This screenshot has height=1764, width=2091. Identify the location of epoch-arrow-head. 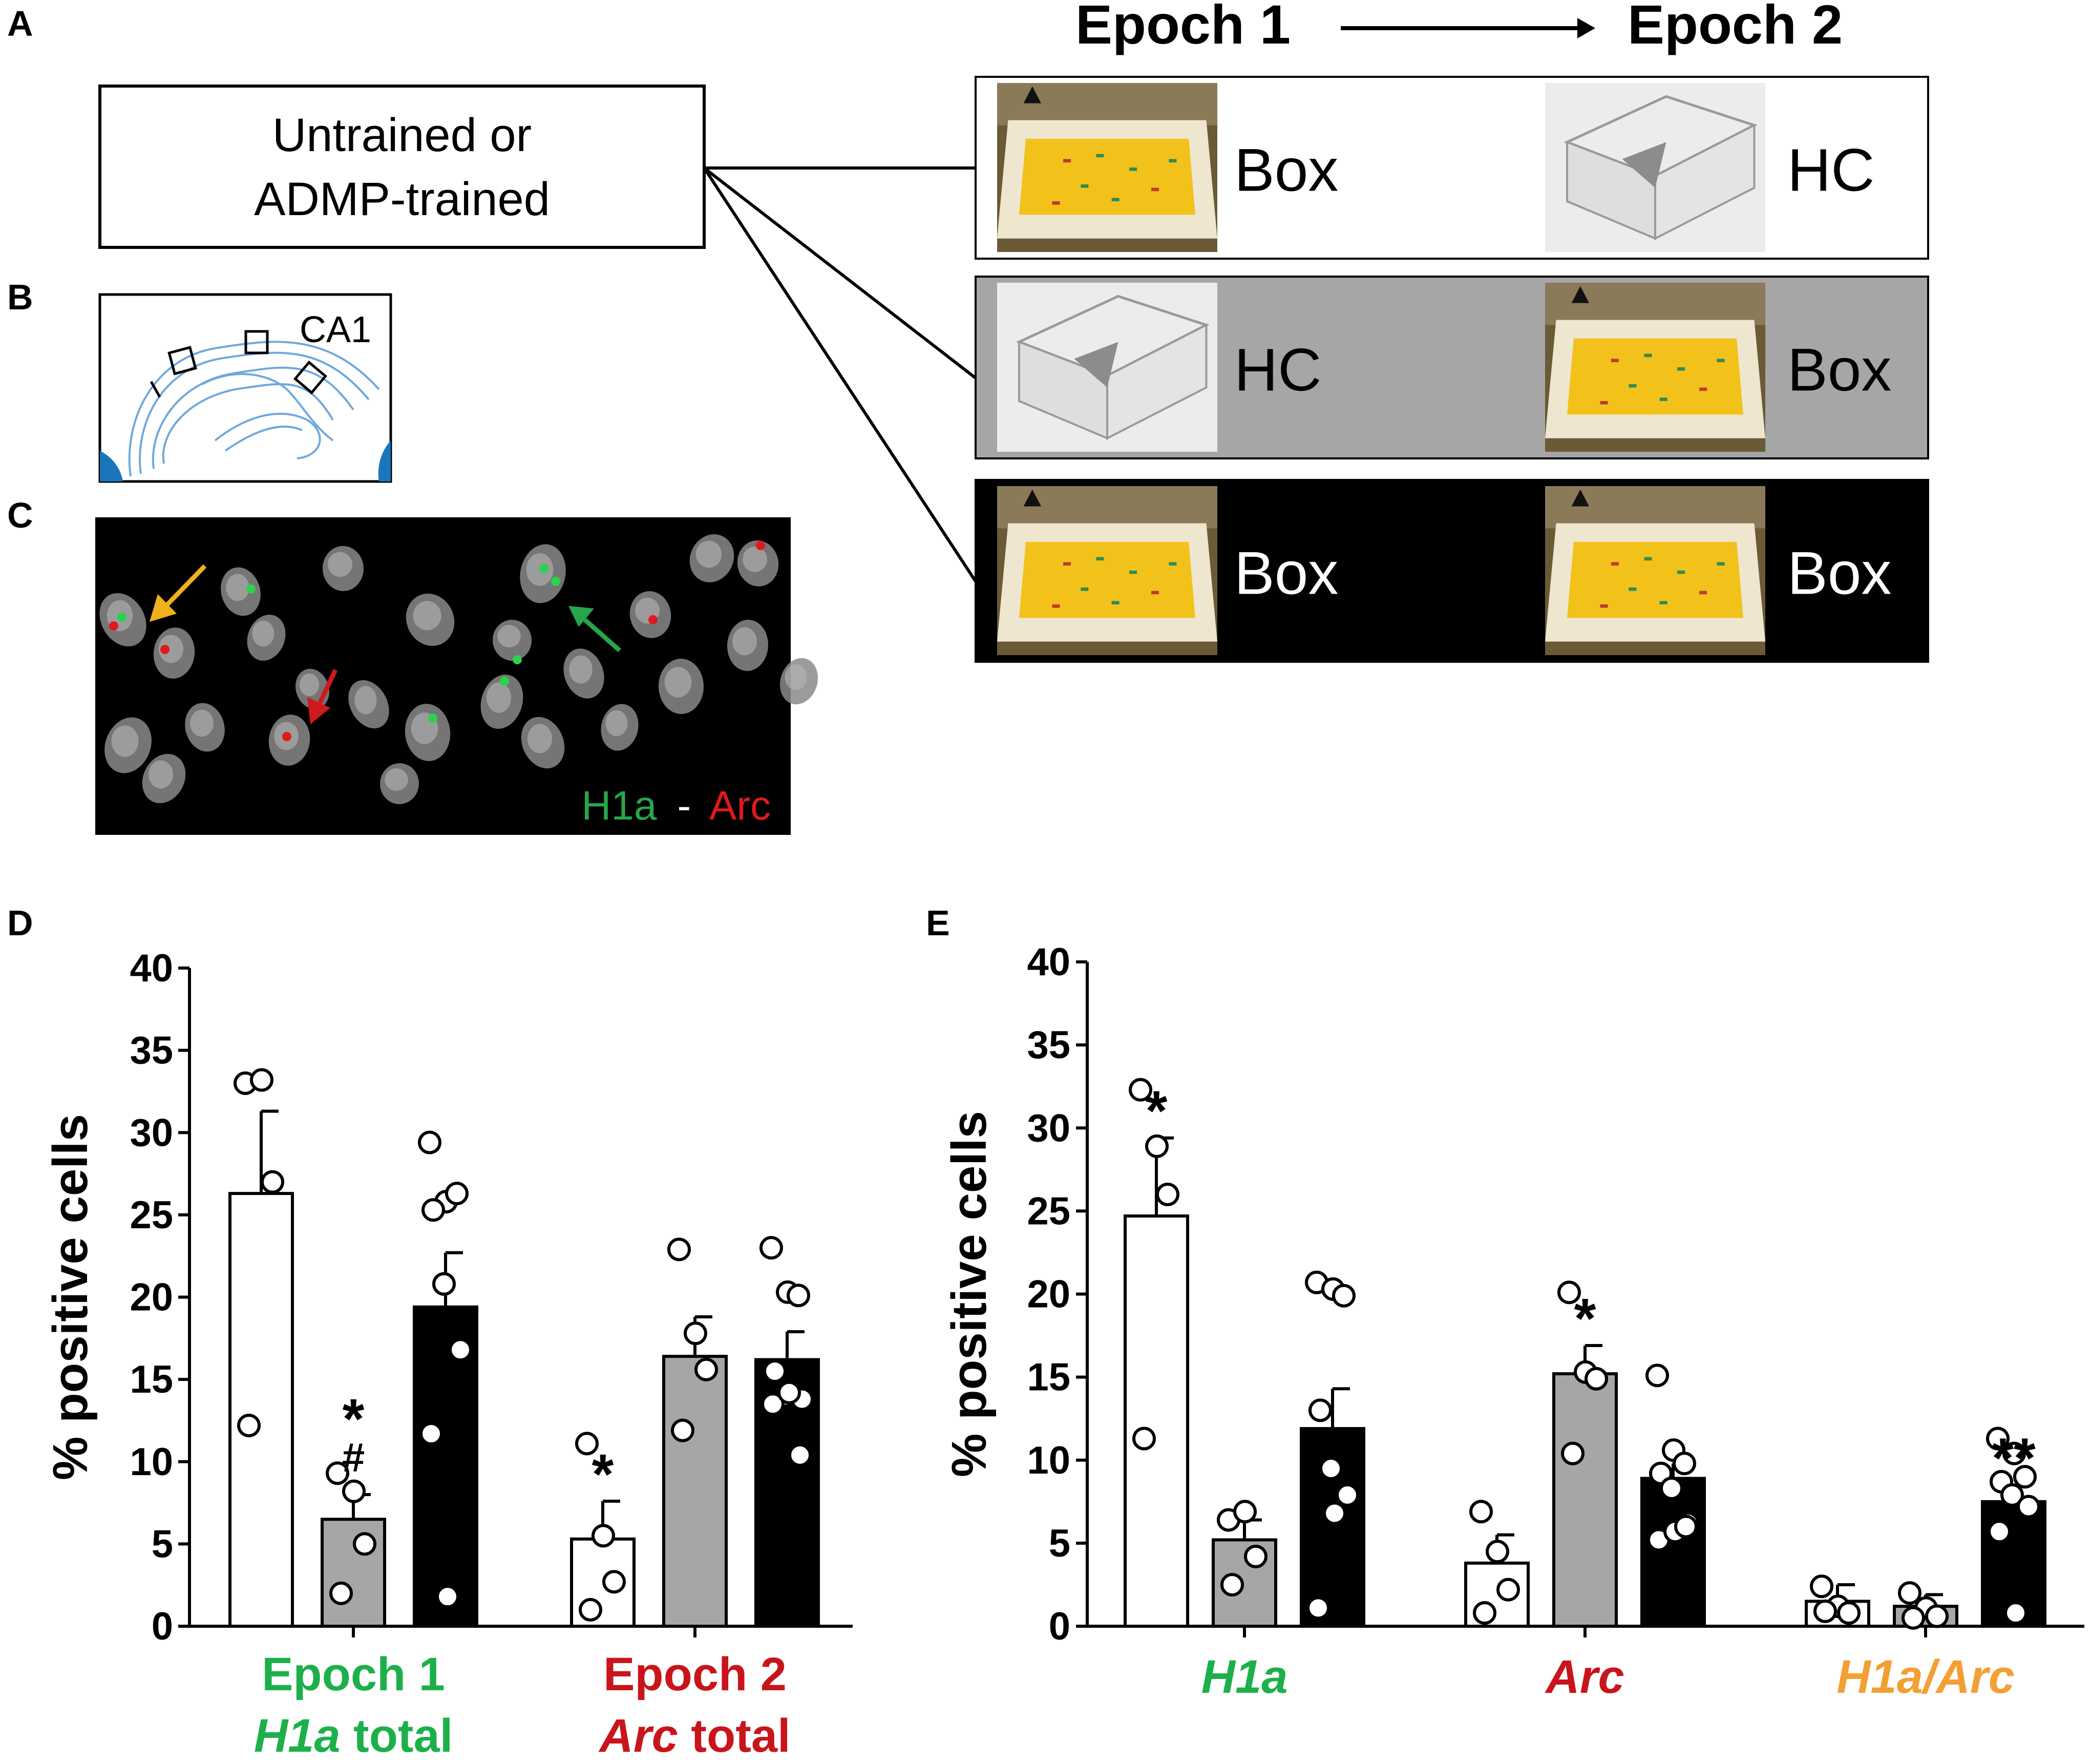
(1586, 28).